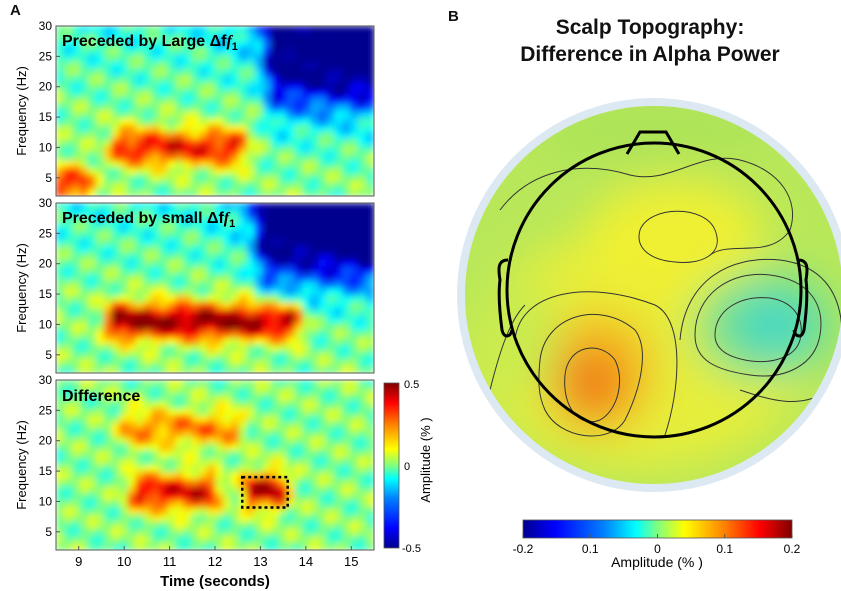  Describe the element at coordinates (523, 549) in the screenshot. I see `colorbar-b-tick-label: -0.2` at that location.